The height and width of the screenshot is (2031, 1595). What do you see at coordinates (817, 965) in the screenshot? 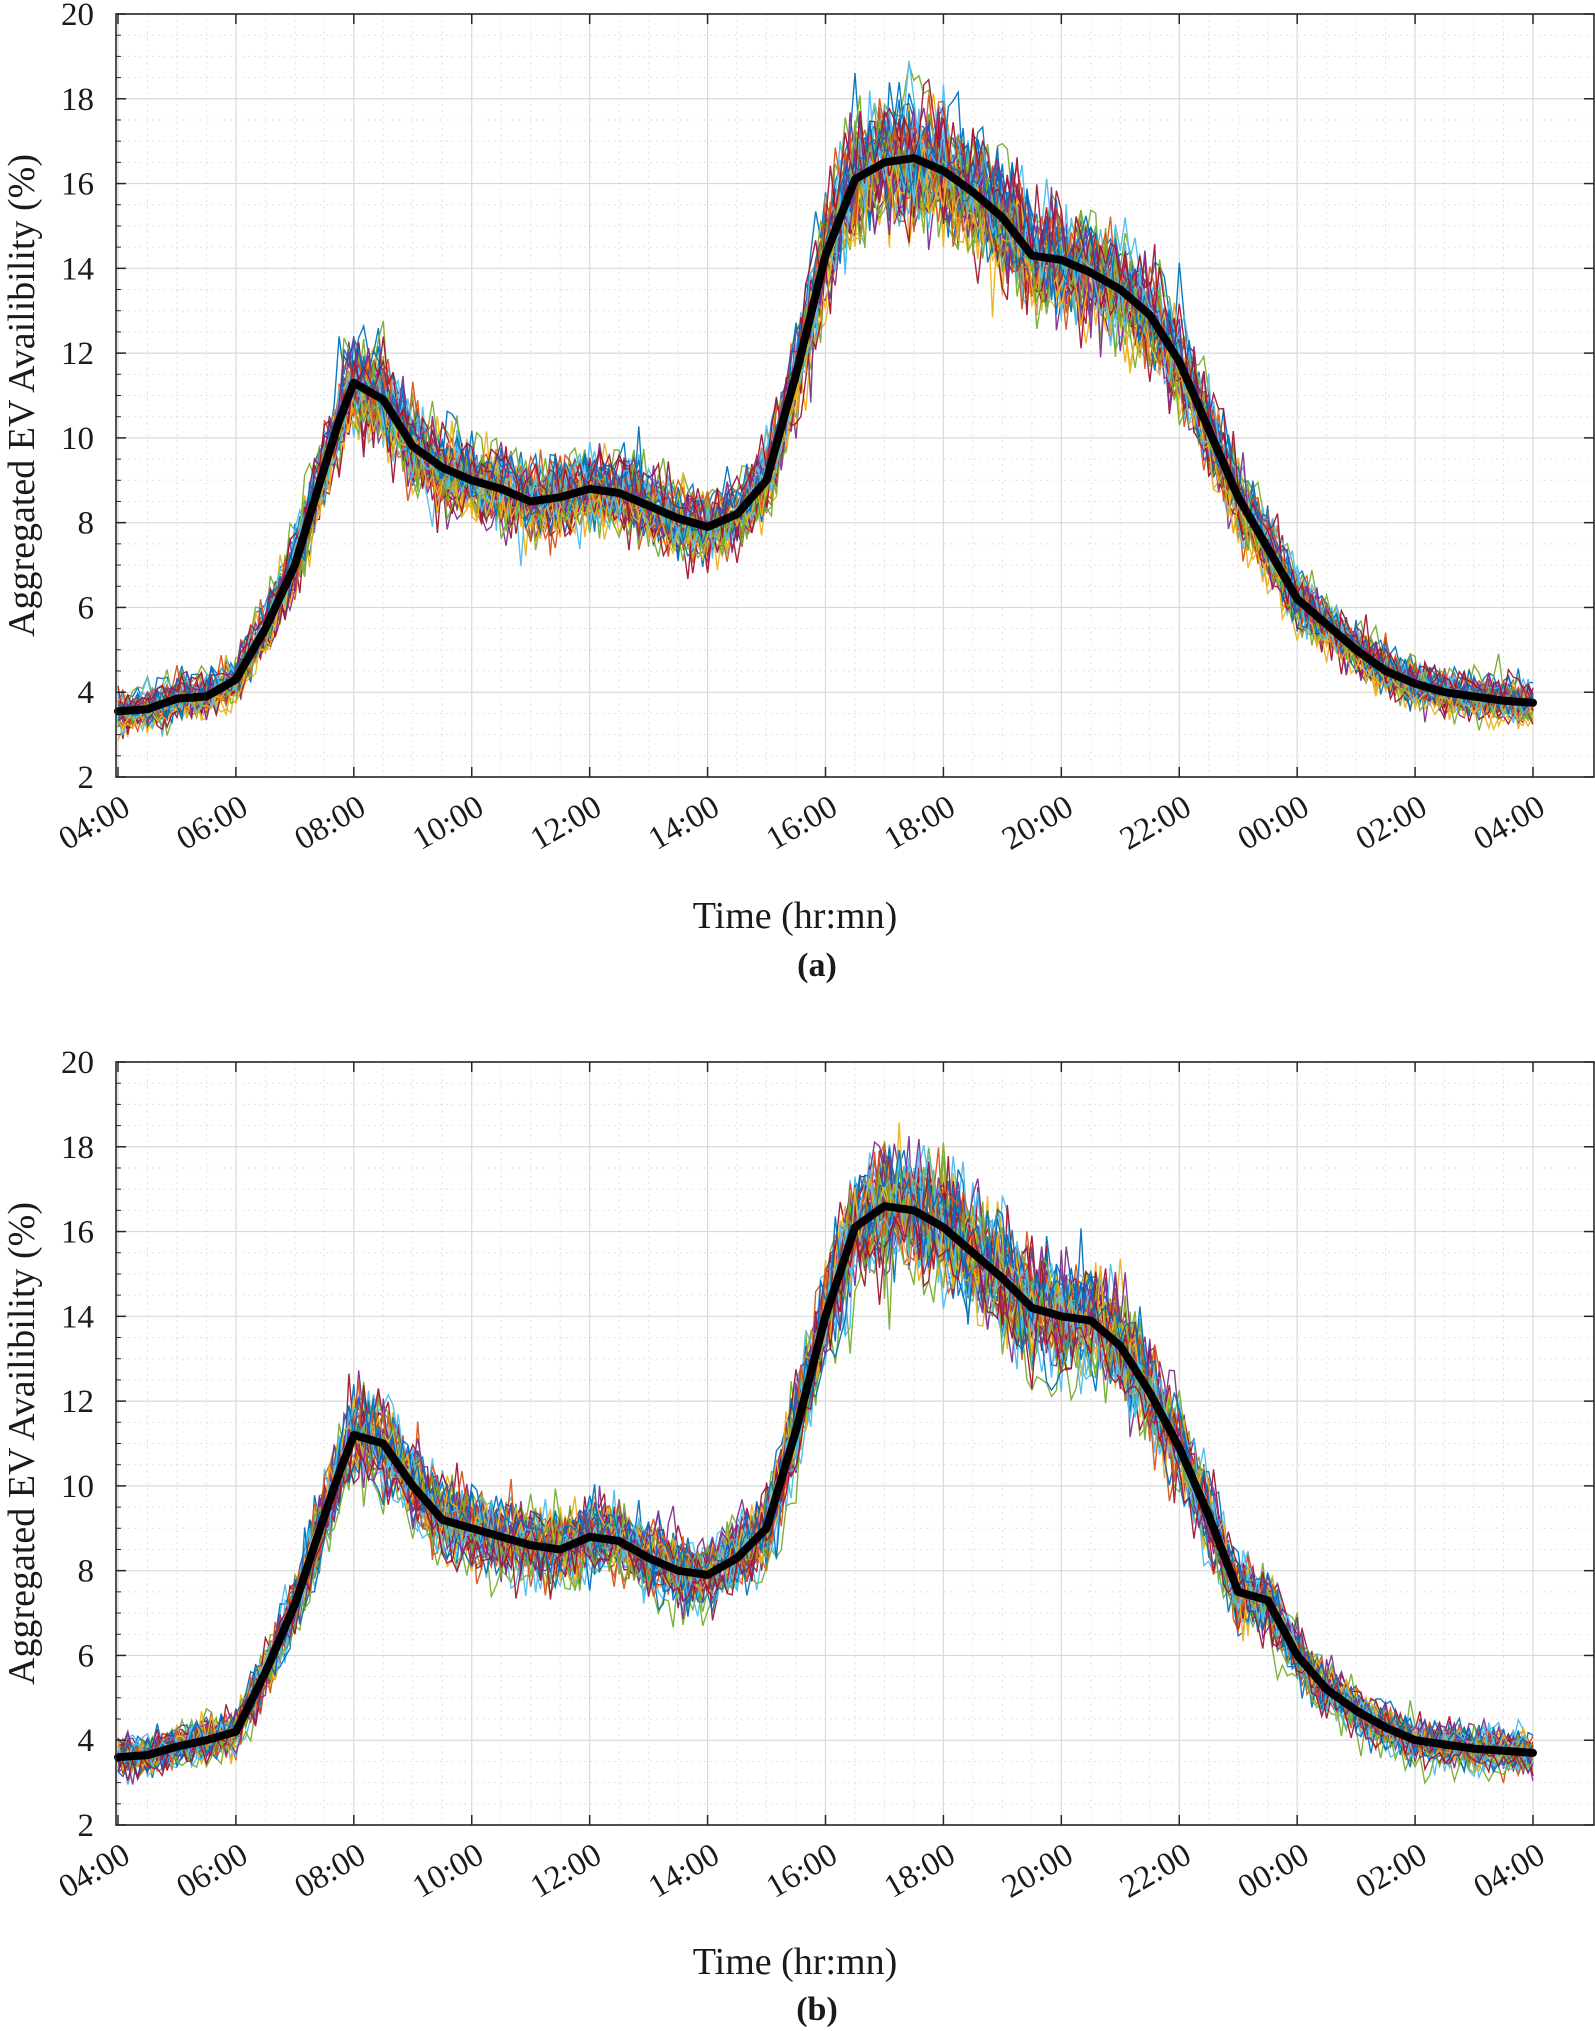
I see `panel-label: (a)` at bounding box center [817, 965].